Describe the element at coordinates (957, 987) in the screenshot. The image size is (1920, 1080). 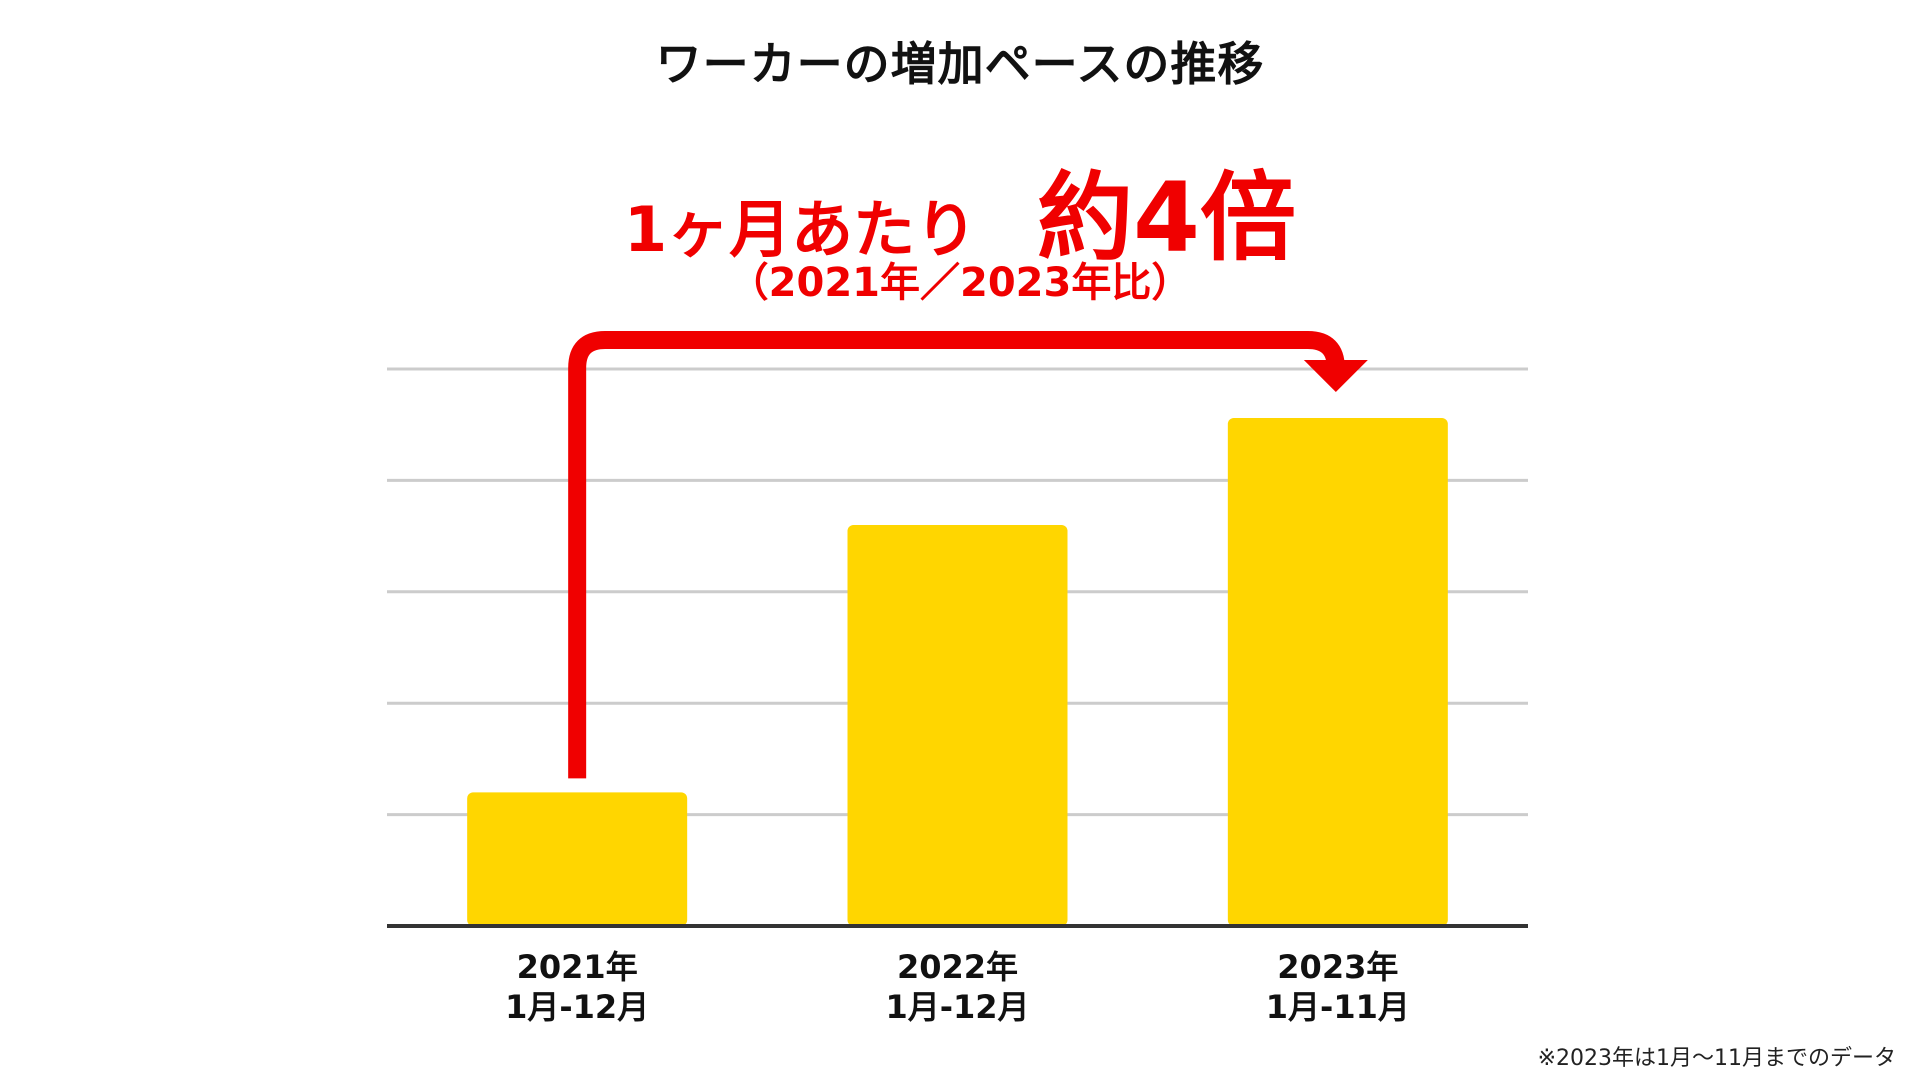
I see `x-tick-label: 2022年 1月-12月` at that location.